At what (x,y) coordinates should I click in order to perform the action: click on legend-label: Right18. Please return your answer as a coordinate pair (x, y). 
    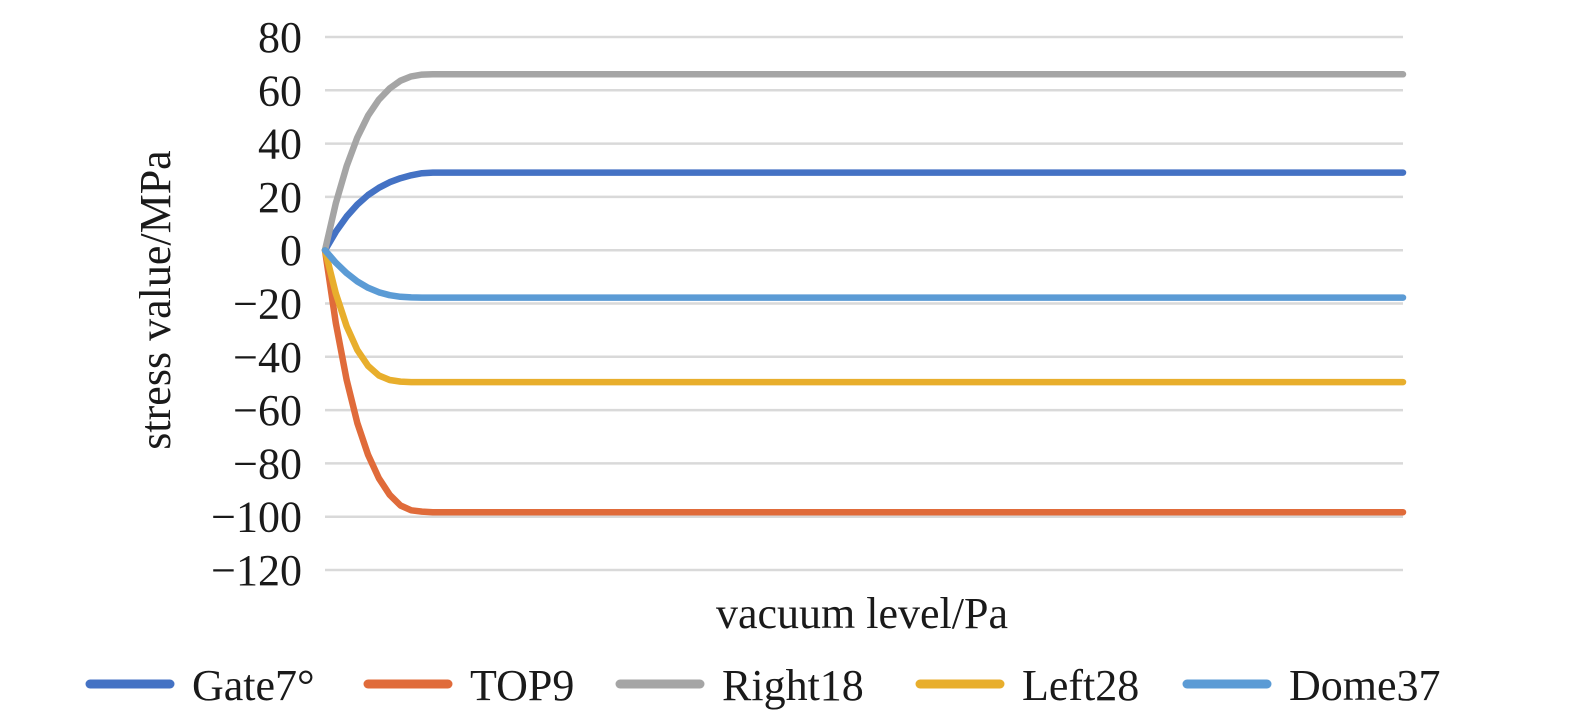
    Looking at the image, I should click on (793, 685).